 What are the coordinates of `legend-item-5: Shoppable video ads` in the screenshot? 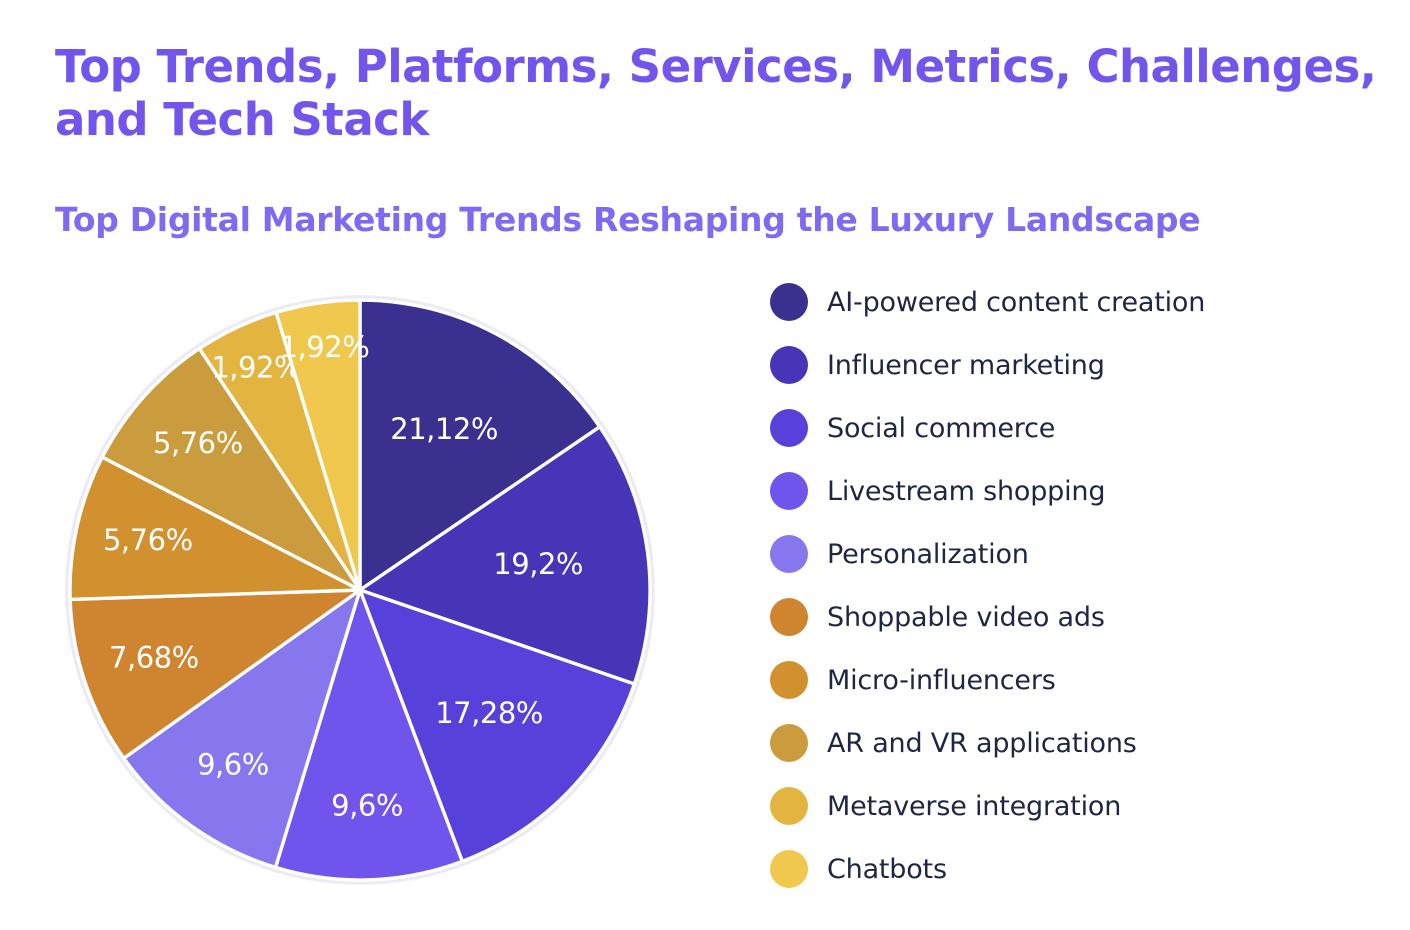 It's located at (987, 617).